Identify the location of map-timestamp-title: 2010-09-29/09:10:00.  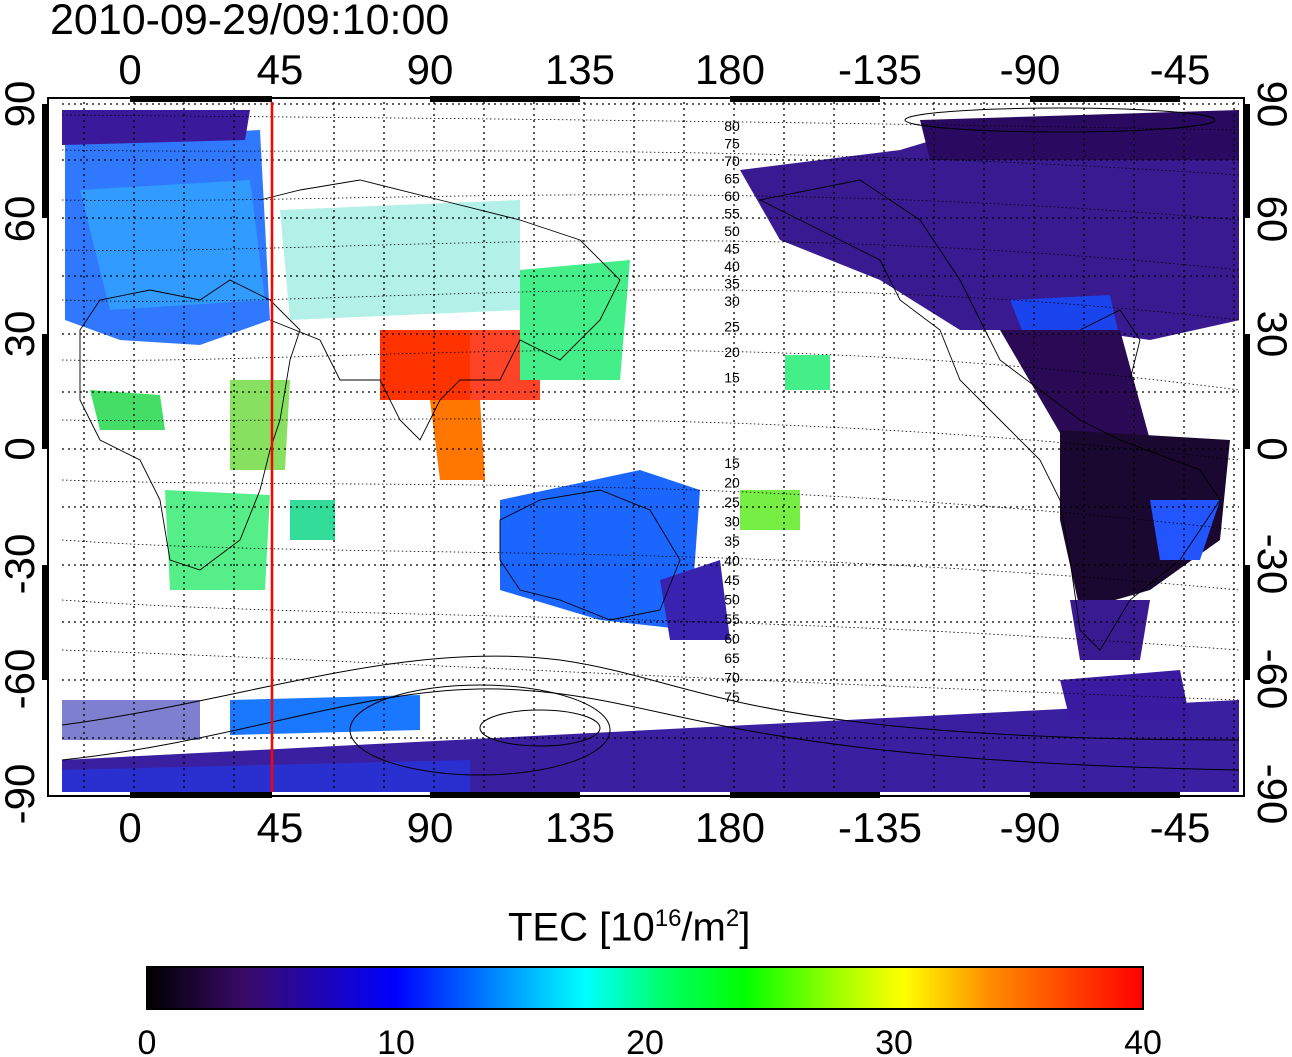
(250, 22).